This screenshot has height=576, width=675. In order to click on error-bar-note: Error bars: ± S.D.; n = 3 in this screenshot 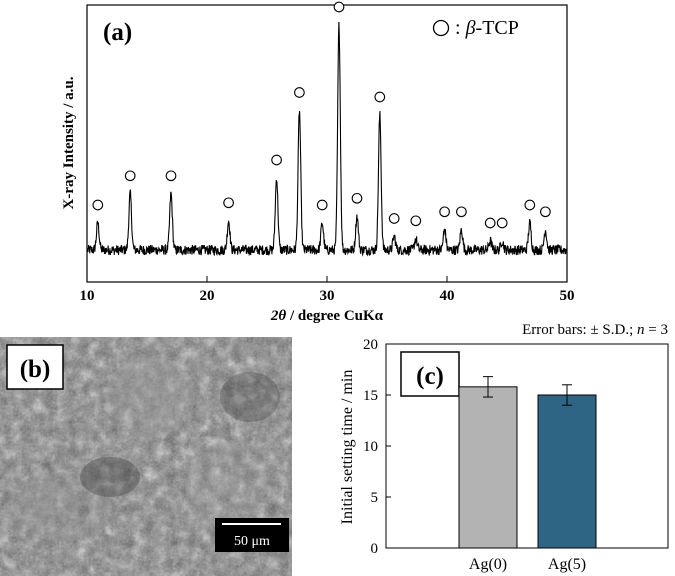, I will do `click(595, 330)`.